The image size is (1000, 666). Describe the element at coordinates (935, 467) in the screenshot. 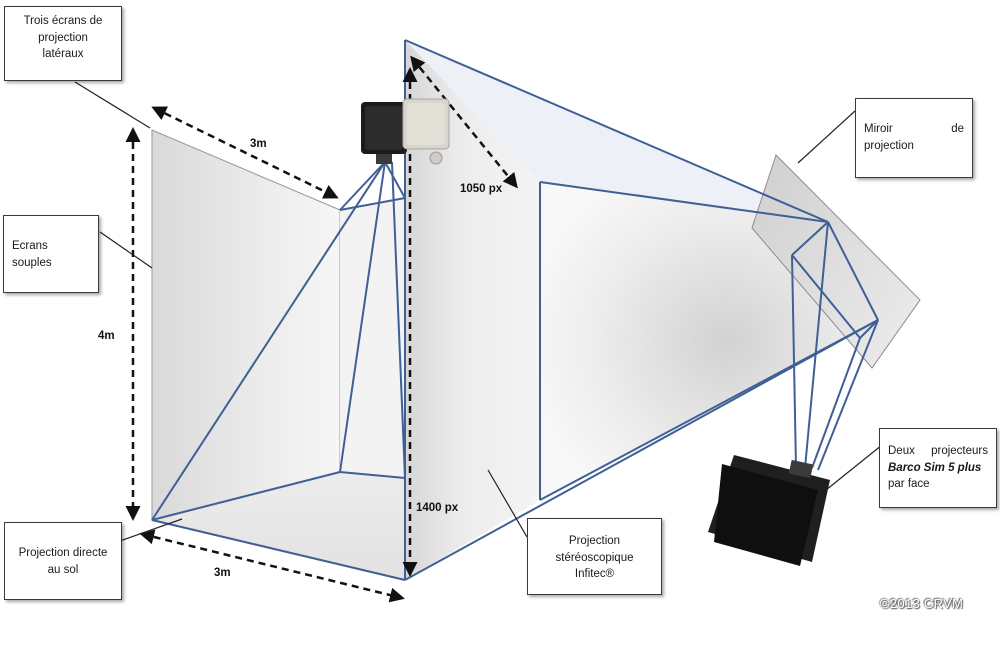

I see `callout-text: Barco Sim 5 plus` at that location.